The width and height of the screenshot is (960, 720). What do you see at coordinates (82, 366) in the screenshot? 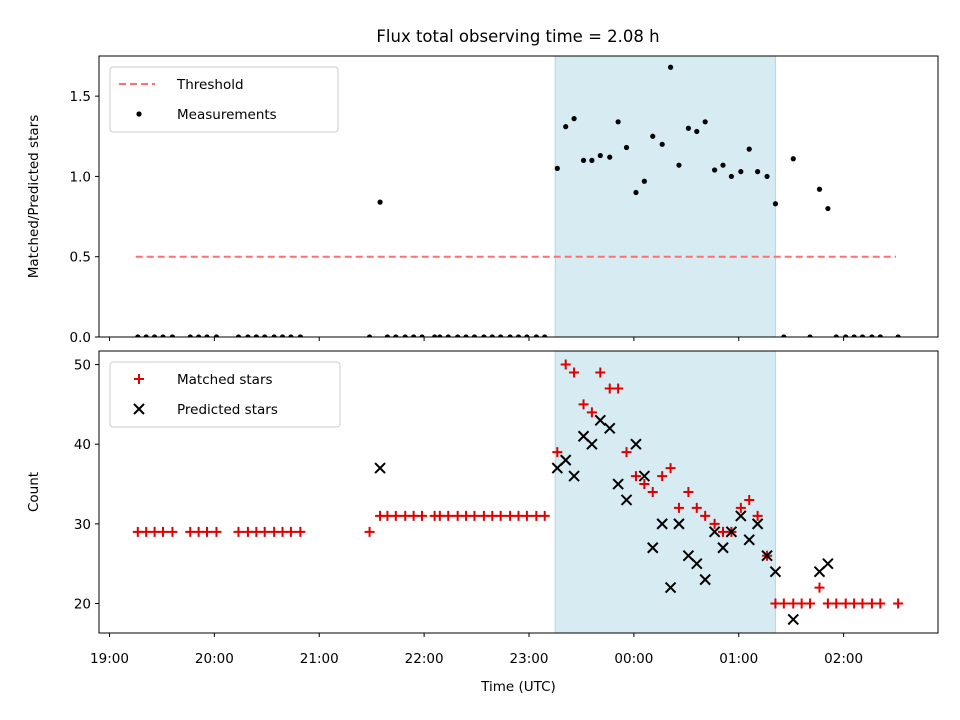
I see `y-tick-label: 50` at bounding box center [82, 366].